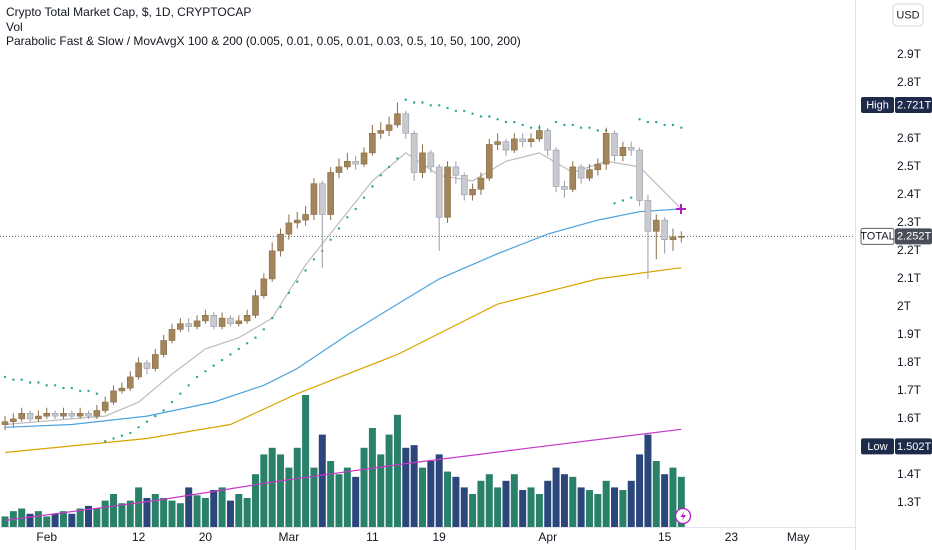 The image size is (932, 550). I want to click on currency-label: USD, so click(907, 15).